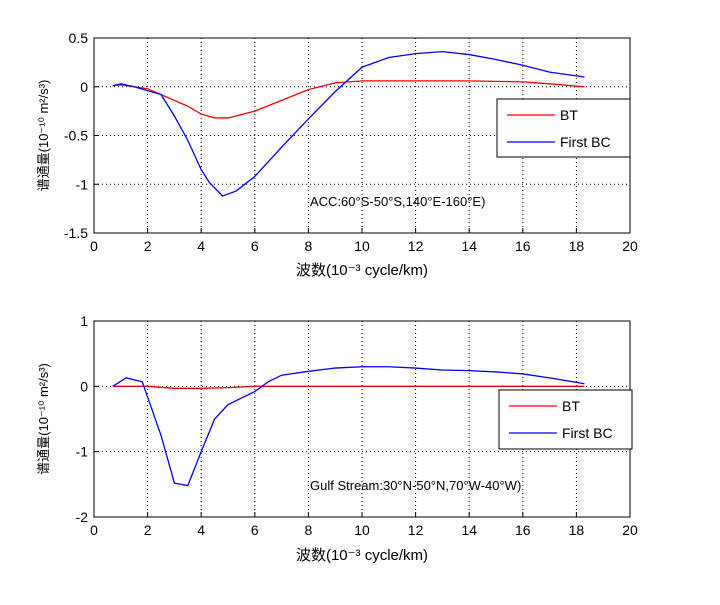 The height and width of the screenshot is (605, 720). Describe the element at coordinates (397, 201) in the screenshot. I see `annotation: ACC:60°S-50°S,140°E-160°E)` at that location.